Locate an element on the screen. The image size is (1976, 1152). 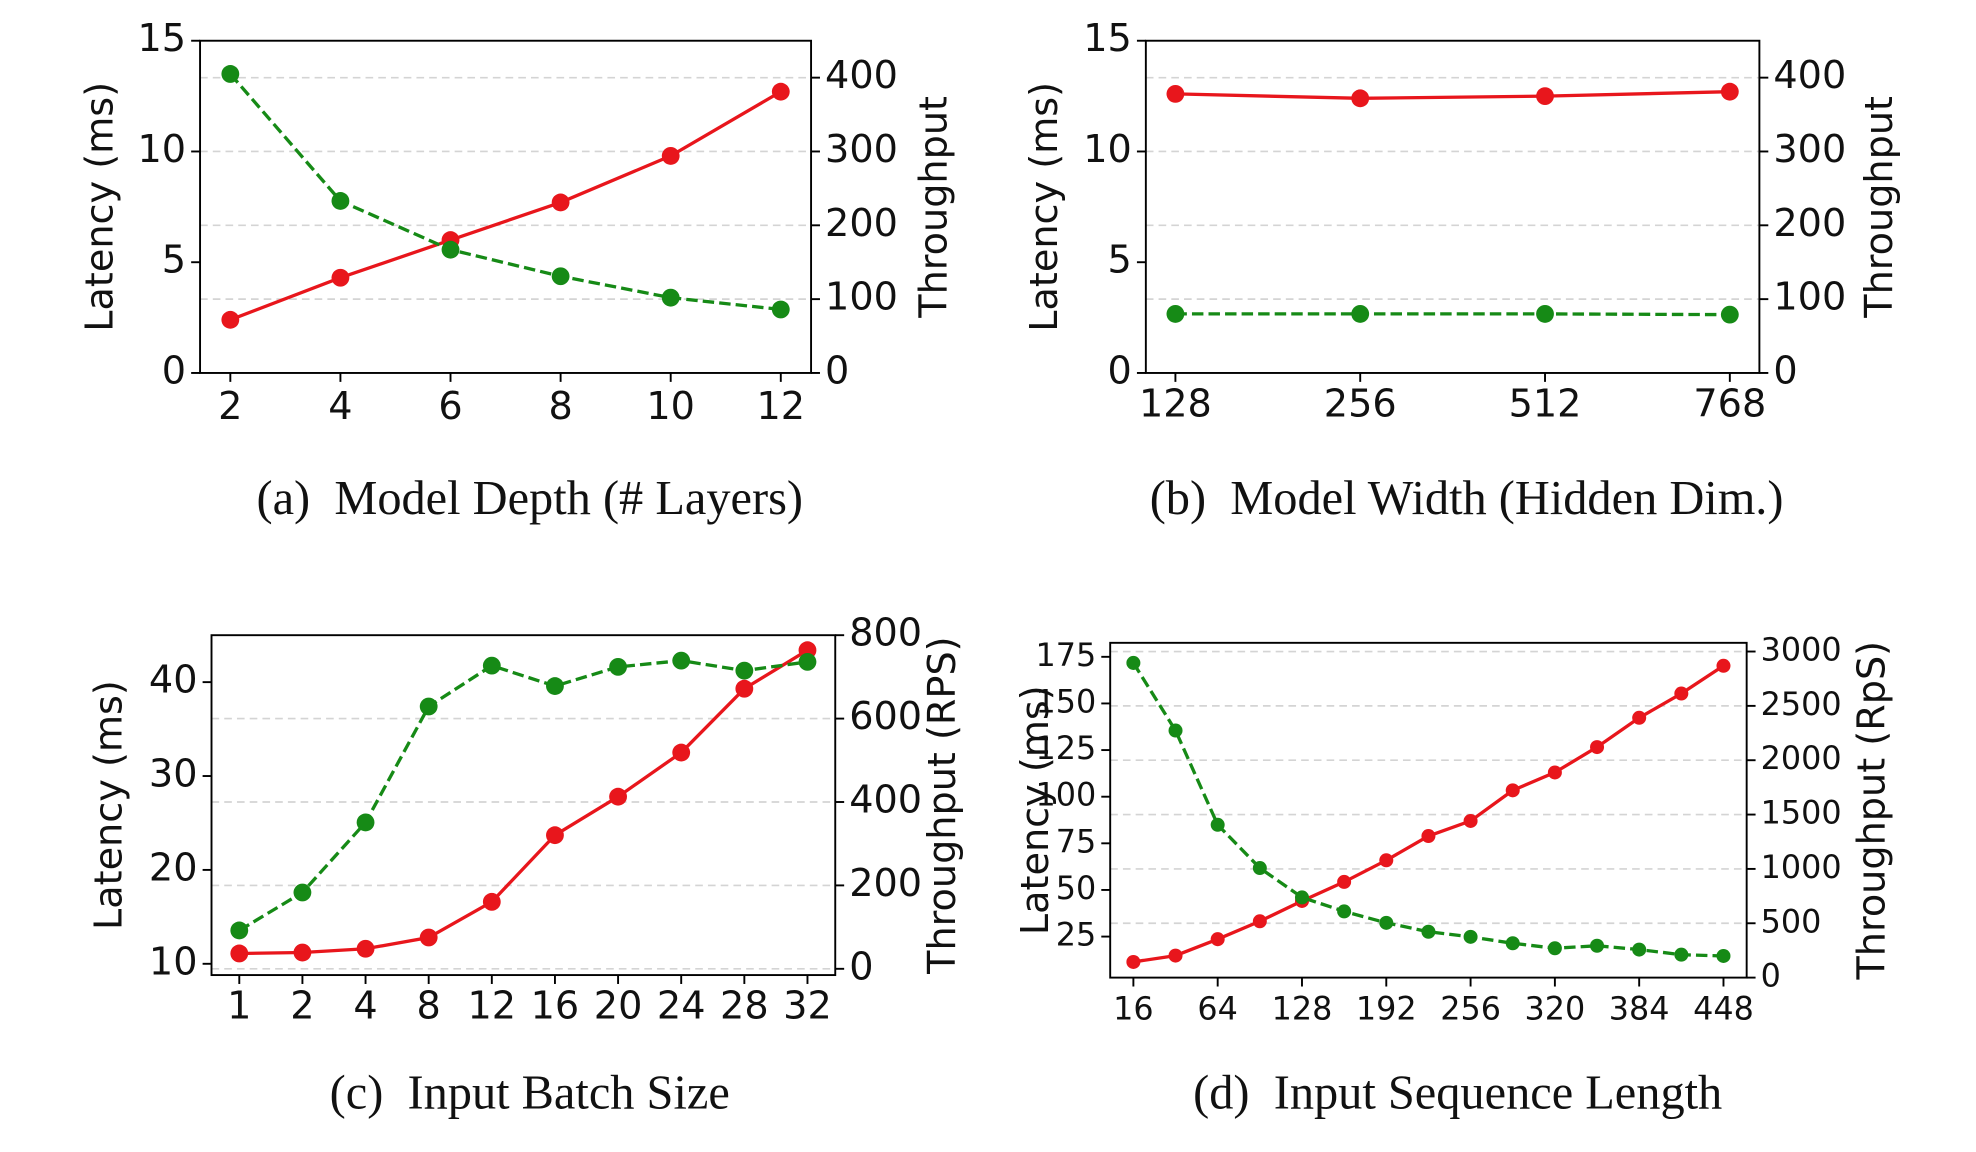
x-tick-label: 16 is located at coordinates (1133, 1009).